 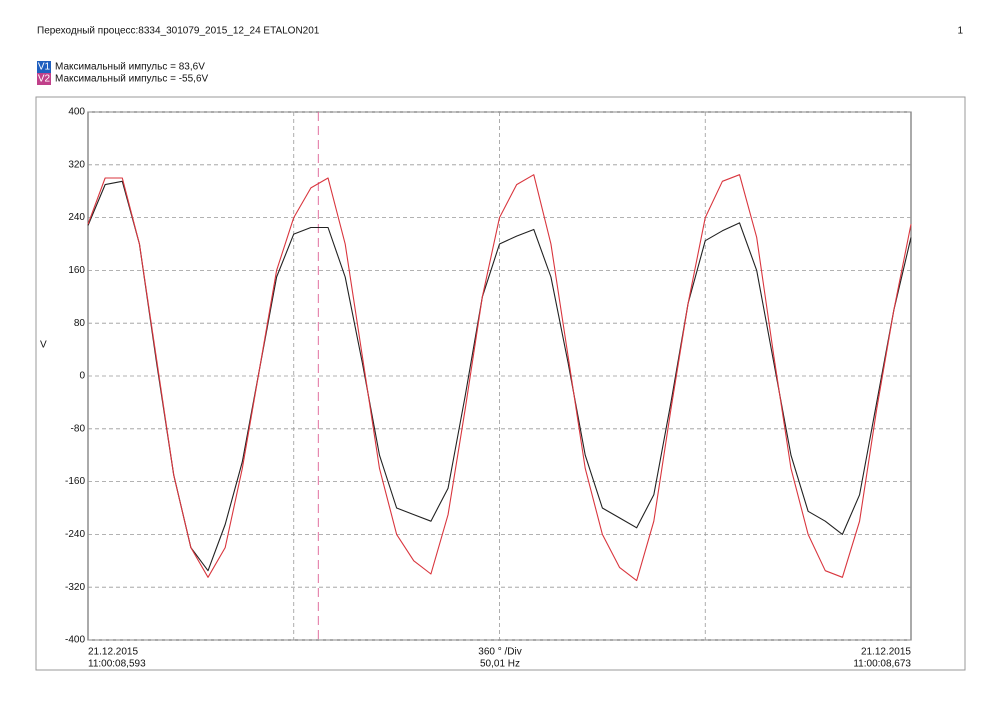 I want to click on x-end-date: 21.12.2015, so click(x=886, y=652).